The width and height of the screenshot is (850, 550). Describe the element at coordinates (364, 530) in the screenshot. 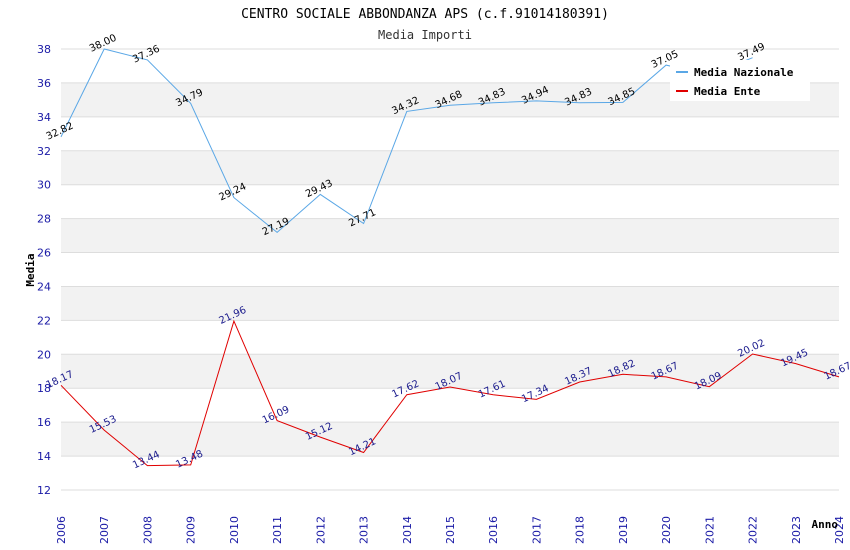

I see `x-tick-label: 2013` at that location.